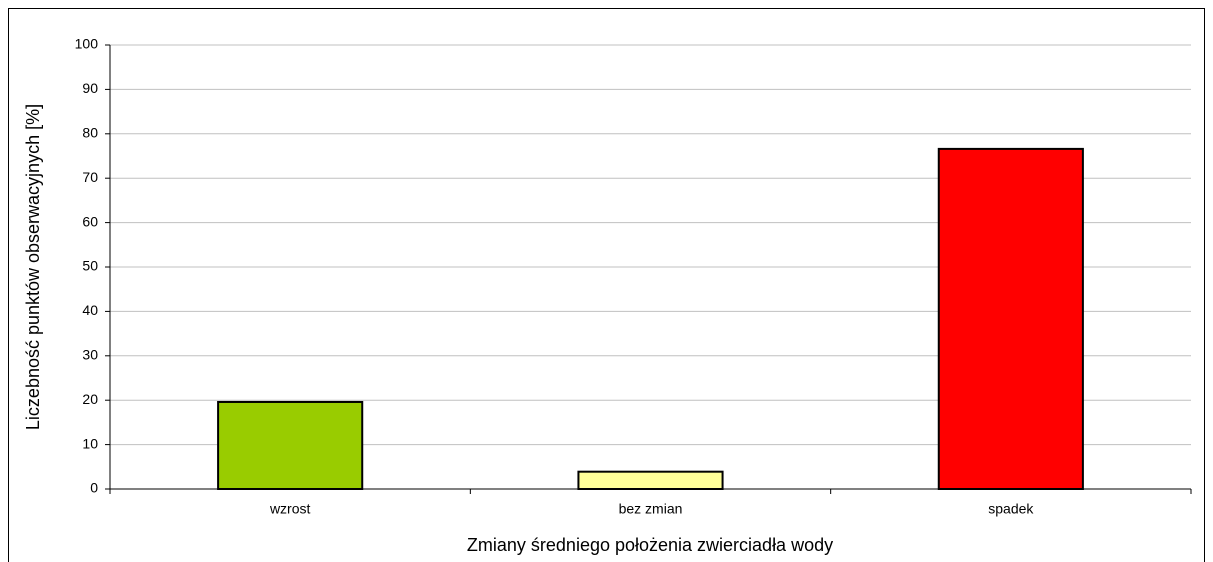 The width and height of the screenshot is (1213, 562). I want to click on x-tick-label: bez zmian, so click(651, 509).